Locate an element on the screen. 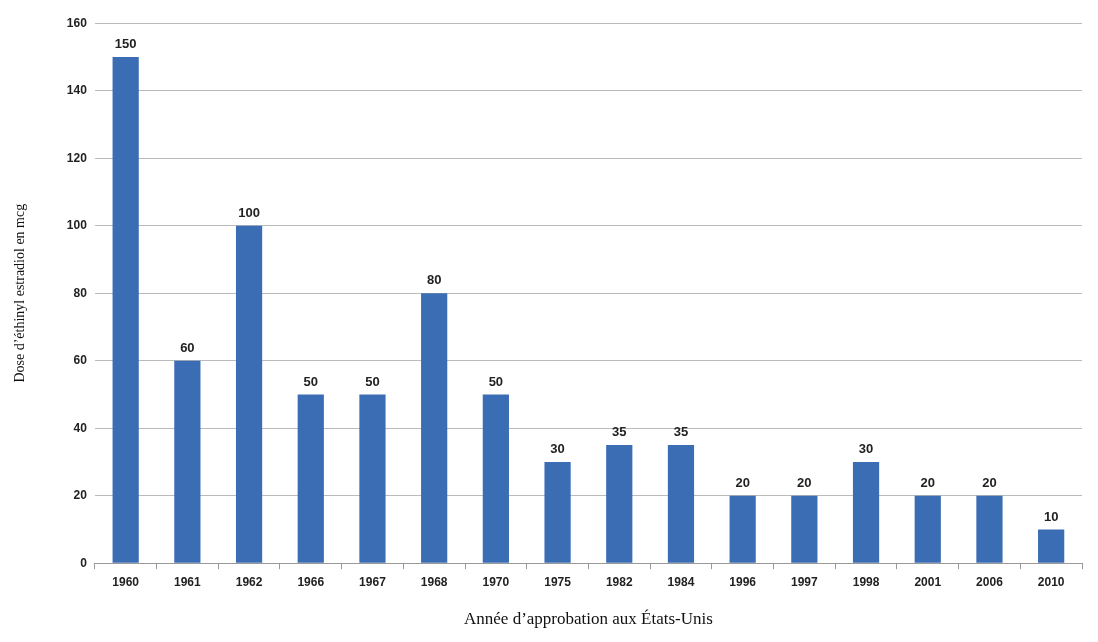  data-label: 100 is located at coordinates (249, 212).